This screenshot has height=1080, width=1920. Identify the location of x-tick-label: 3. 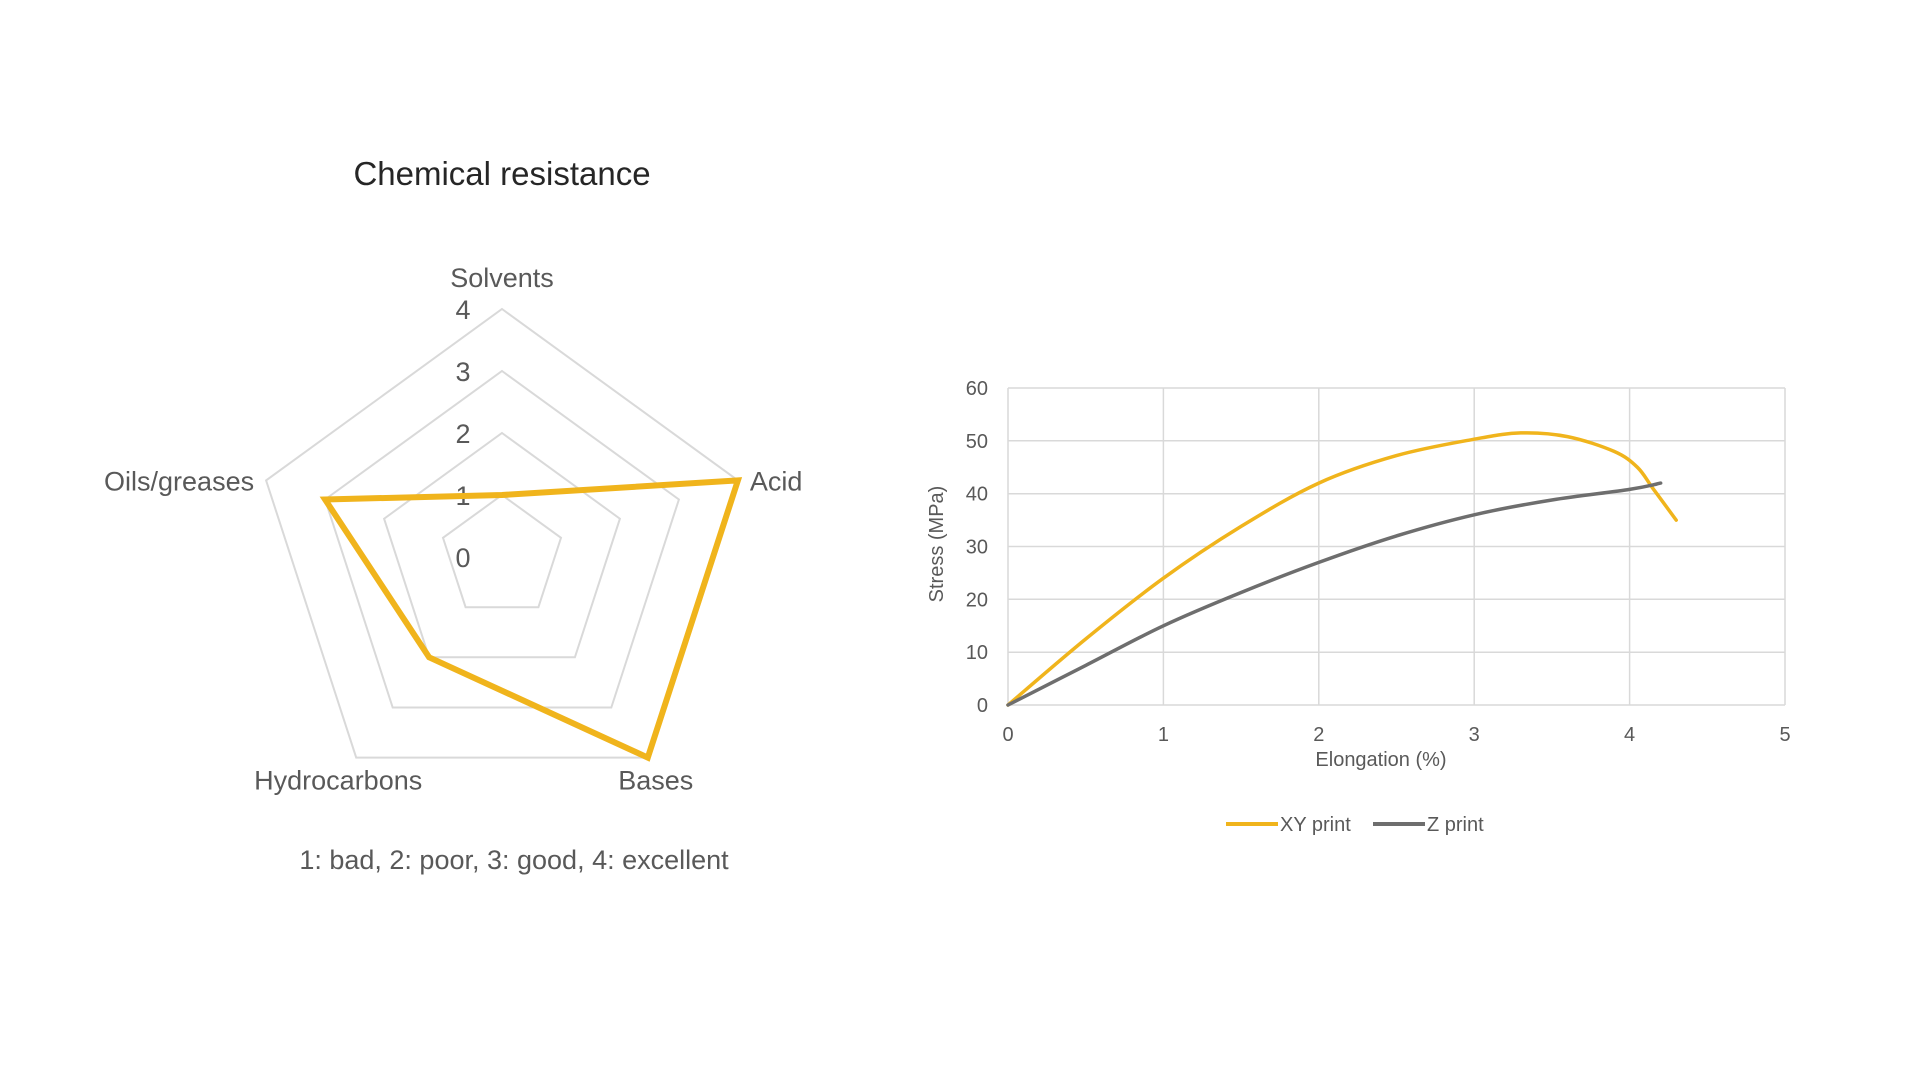
(1474, 735).